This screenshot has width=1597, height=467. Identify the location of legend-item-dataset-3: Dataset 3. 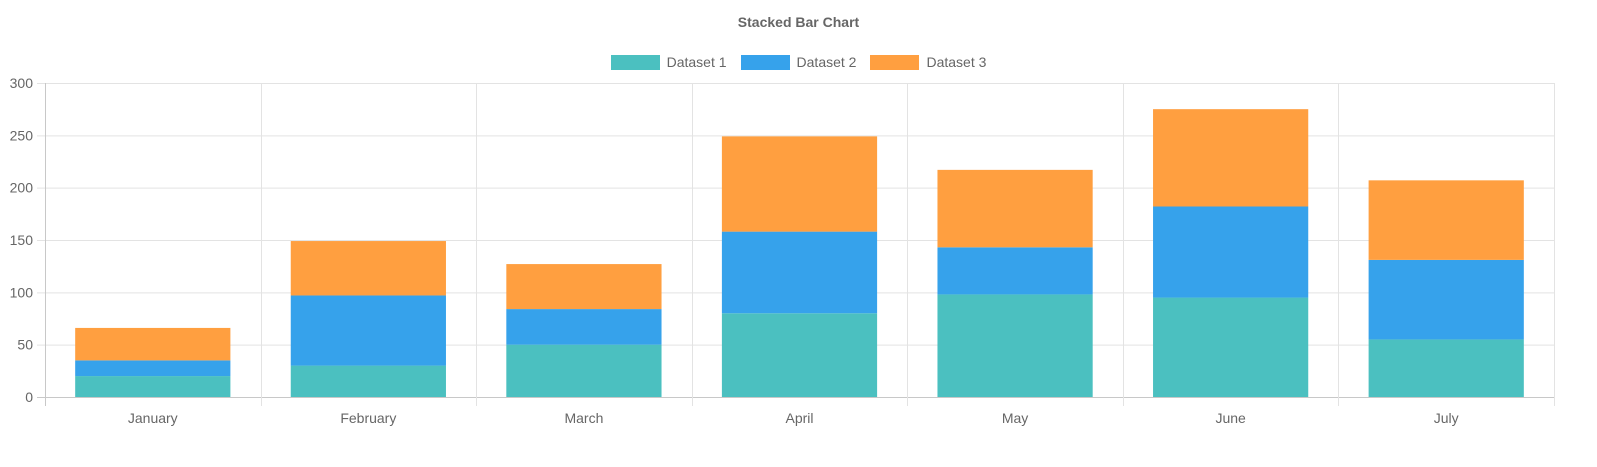
(928, 62).